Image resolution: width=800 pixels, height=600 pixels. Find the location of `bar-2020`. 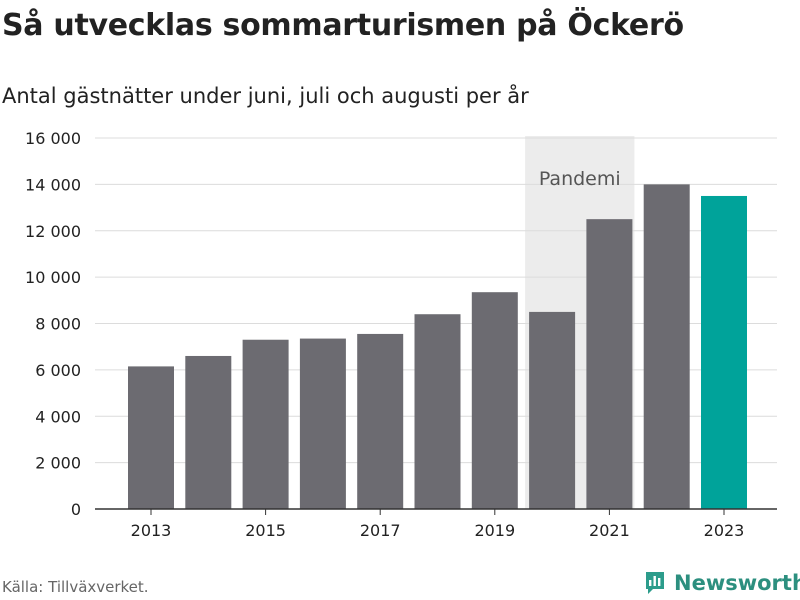

bar-2020 is located at coordinates (552, 410).